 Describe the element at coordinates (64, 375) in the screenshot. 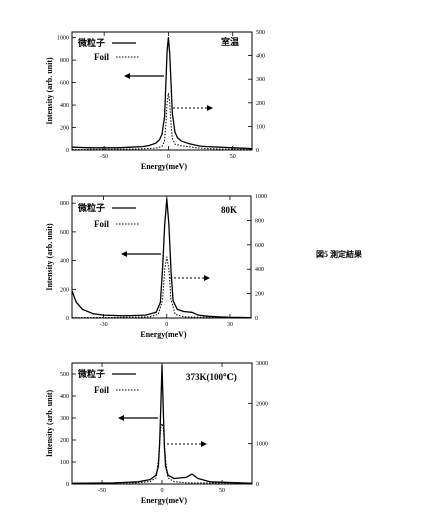

I see `y-left-tick-label: 500` at that location.